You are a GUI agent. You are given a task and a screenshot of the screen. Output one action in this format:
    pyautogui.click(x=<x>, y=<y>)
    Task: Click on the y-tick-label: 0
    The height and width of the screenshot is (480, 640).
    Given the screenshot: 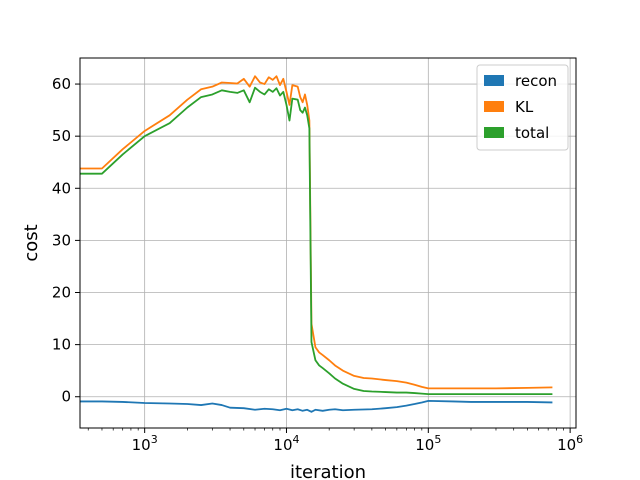 What is the action you would take?
    pyautogui.click(x=66, y=397)
    